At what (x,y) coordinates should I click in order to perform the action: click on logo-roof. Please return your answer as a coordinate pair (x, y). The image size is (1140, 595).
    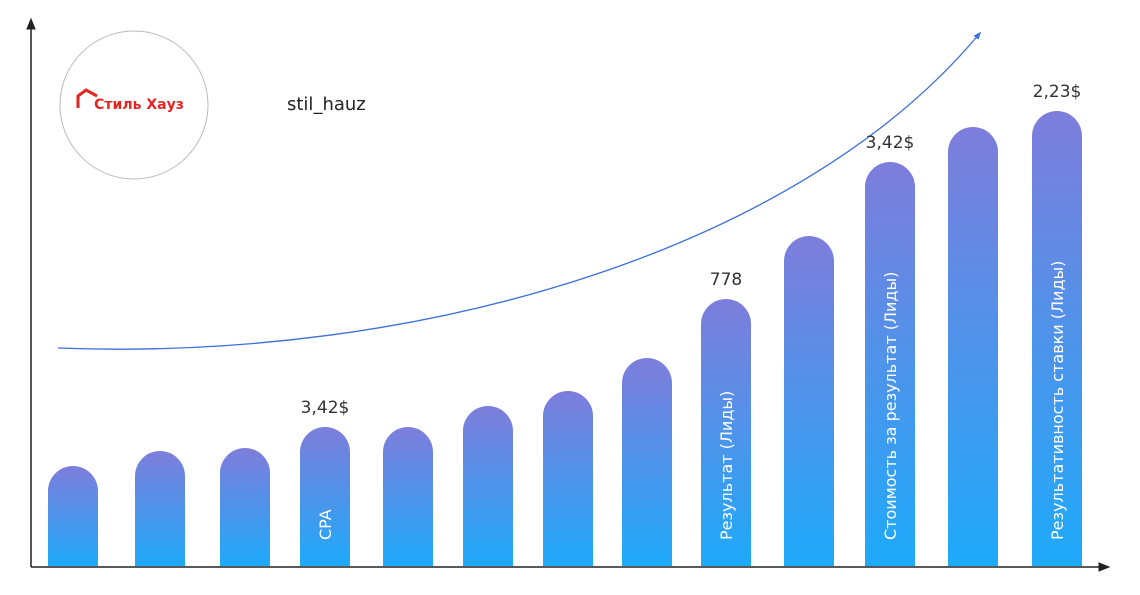
    Looking at the image, I should click on (87, 98).